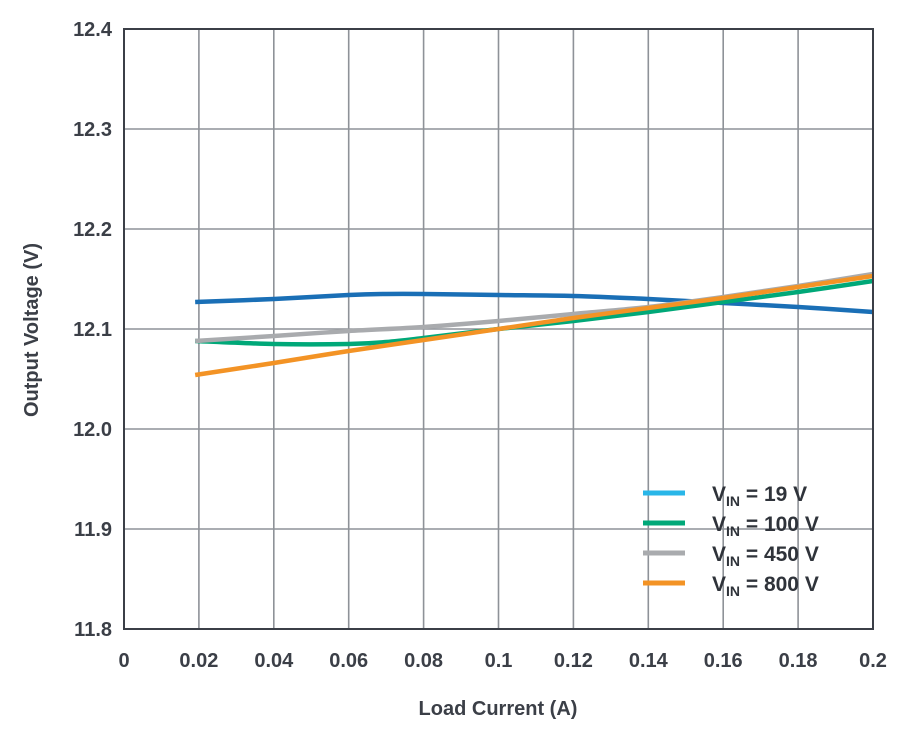 The width and height of the screenshot is (909, 738). Describe the element at coordinates (93, 630) in the screenshot. I see `y-tick-label: 11.8` at that location.